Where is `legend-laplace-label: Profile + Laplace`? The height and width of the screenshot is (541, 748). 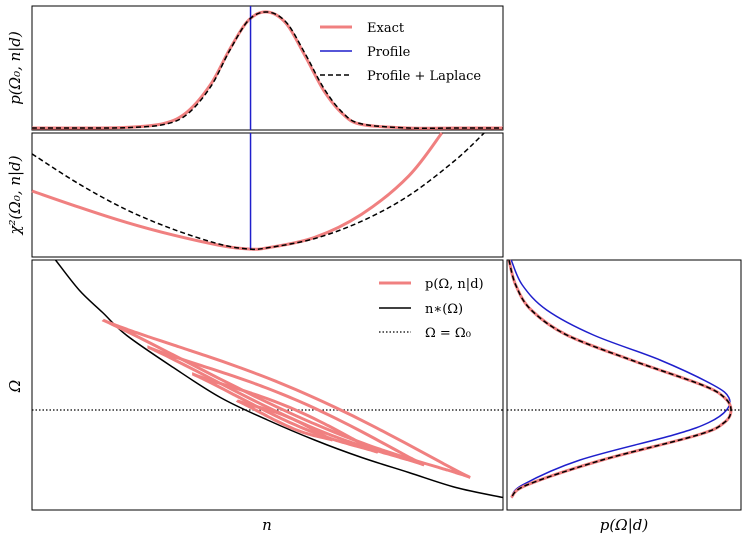 legend-laplace-label: Profile + Laplace is located at coordinates (424, 76).